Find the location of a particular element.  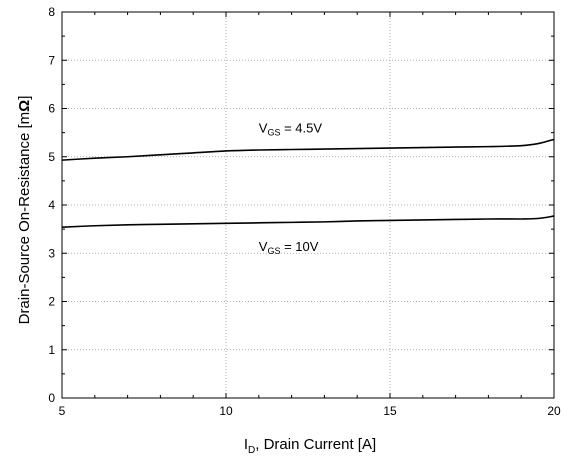

x-axis-title: ID, Drain Current [A] is located at coordinates (310, 446).